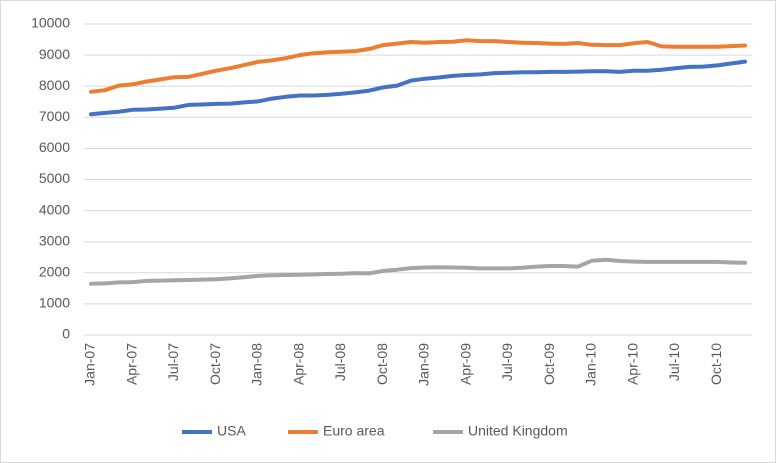 The width and height of the screenshot is (776, 463). Describe the element at coordinates (518, 431) in the screenshot. I see `legend-label: United Kingdom` at that location.